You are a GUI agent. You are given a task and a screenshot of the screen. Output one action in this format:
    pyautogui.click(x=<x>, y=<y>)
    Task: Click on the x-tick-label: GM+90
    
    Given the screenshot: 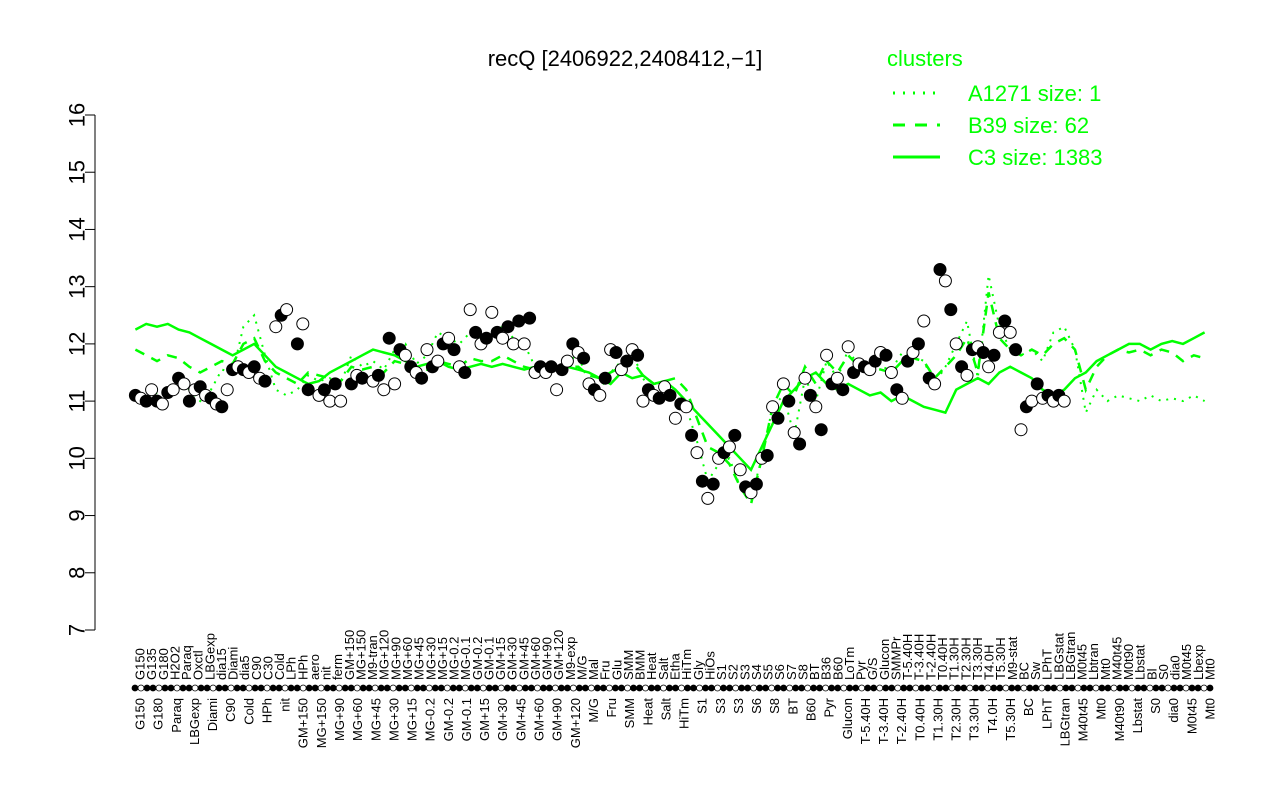 What is the action you would take?
    pyautogui.click(x=557, y=719)
    